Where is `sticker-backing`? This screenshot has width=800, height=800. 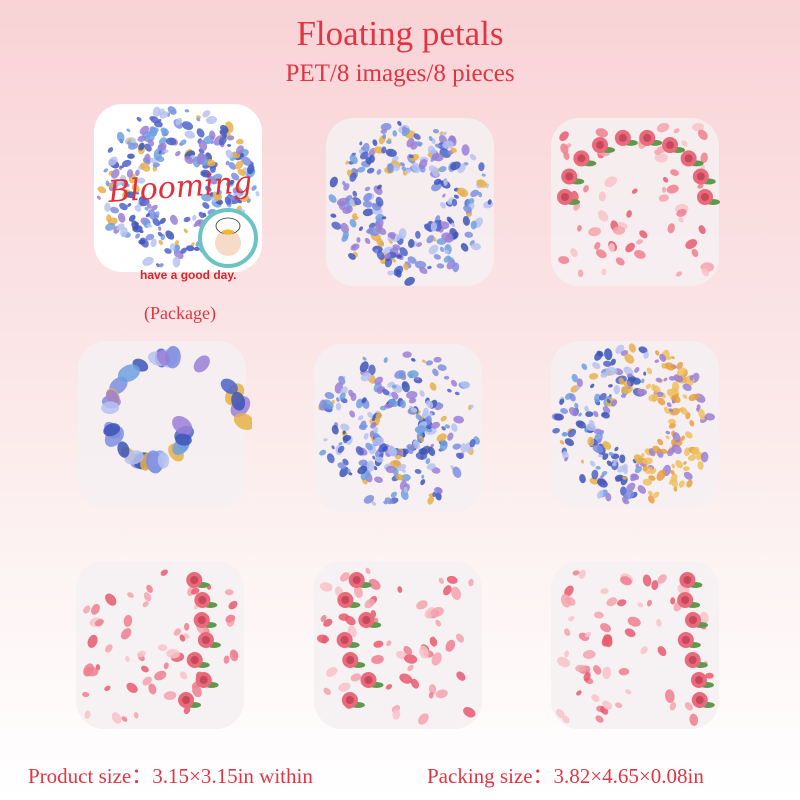 sticker-backing is located at coordinates (635, 202).